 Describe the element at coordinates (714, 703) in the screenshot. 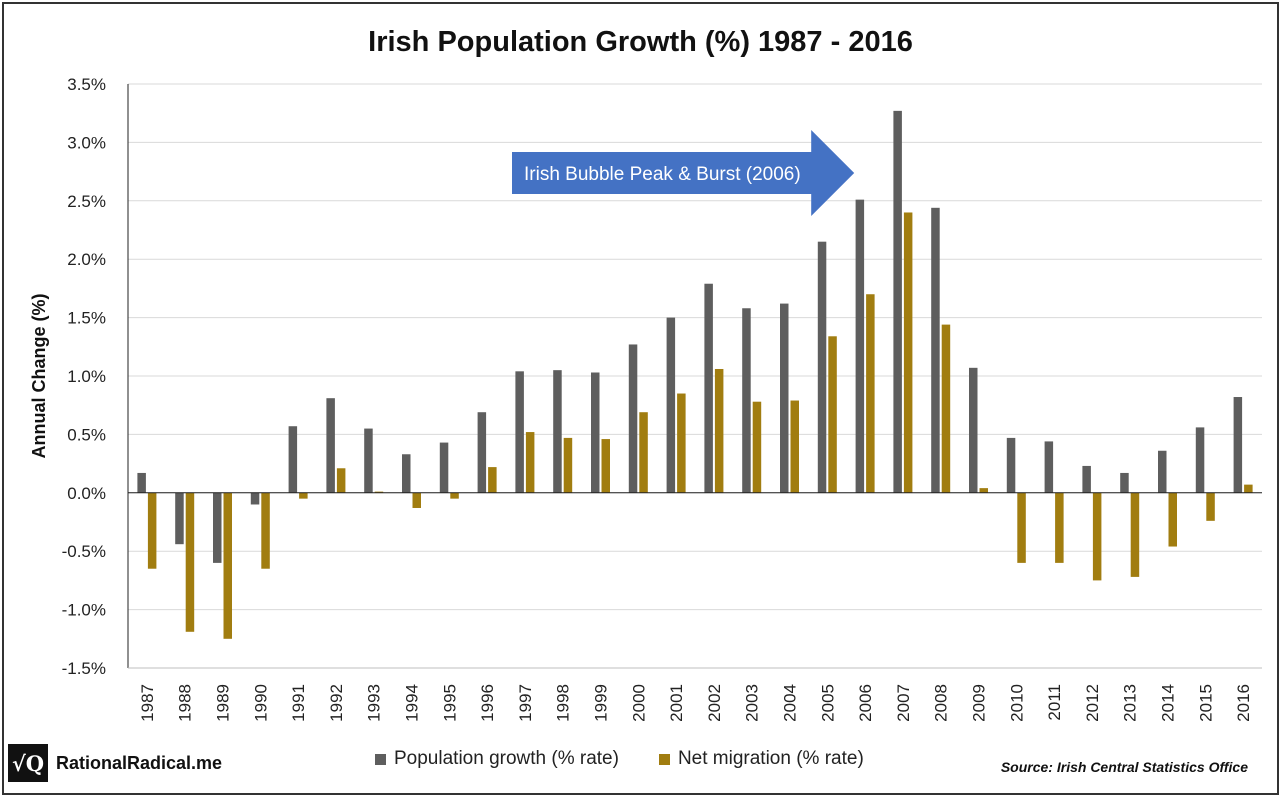

I see `x-tick-label: 2002` at that location.